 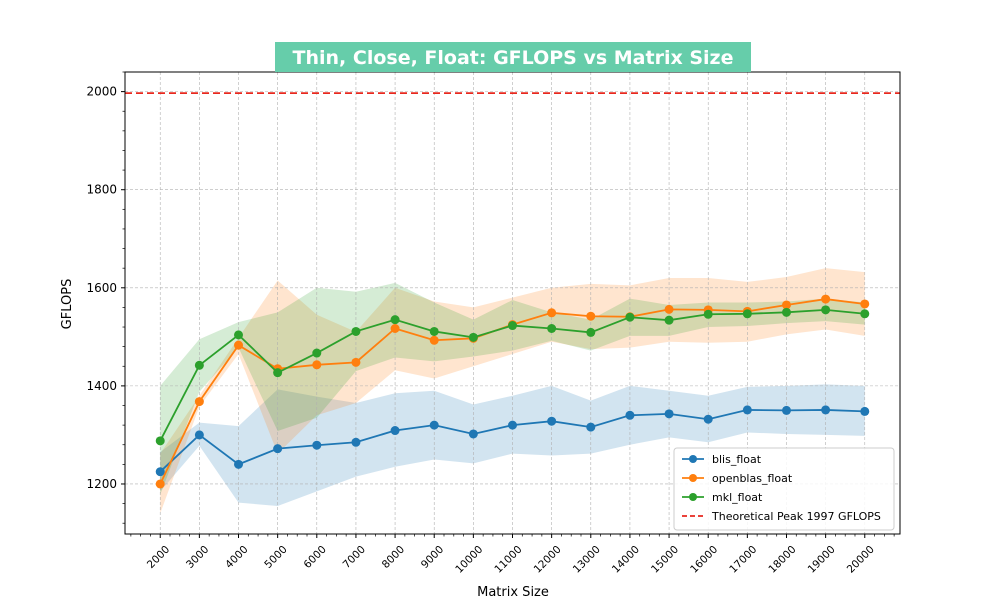 What do you see at coordinates (508, 560) in the screenshot?
I see `x-tick-label: 11000` at bounding box center [508, 560].